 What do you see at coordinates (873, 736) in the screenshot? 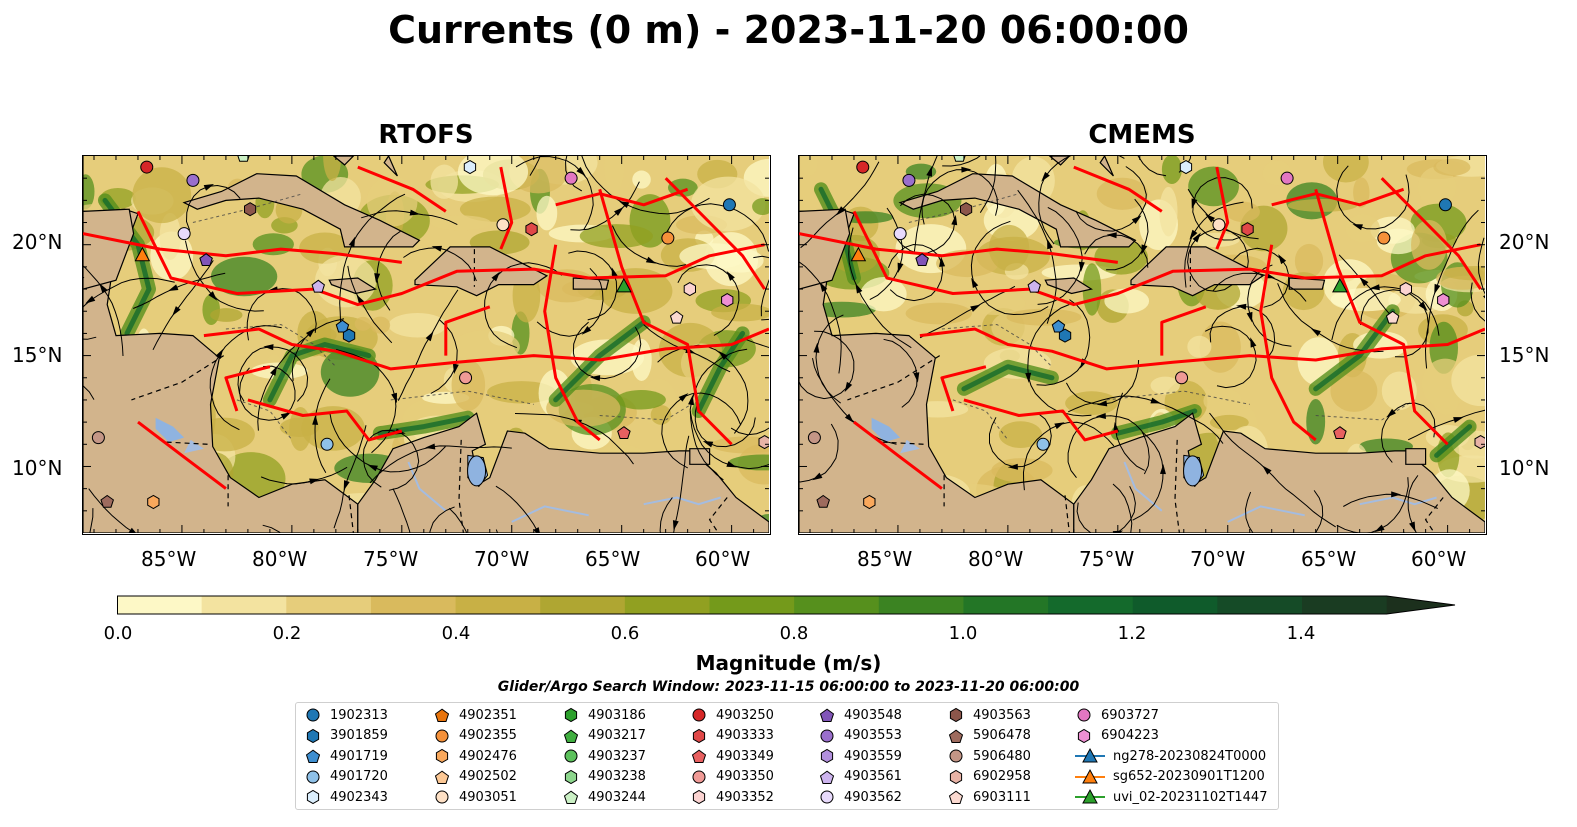
I see `legend-label: 4903553` at bounding box center [873, 736].